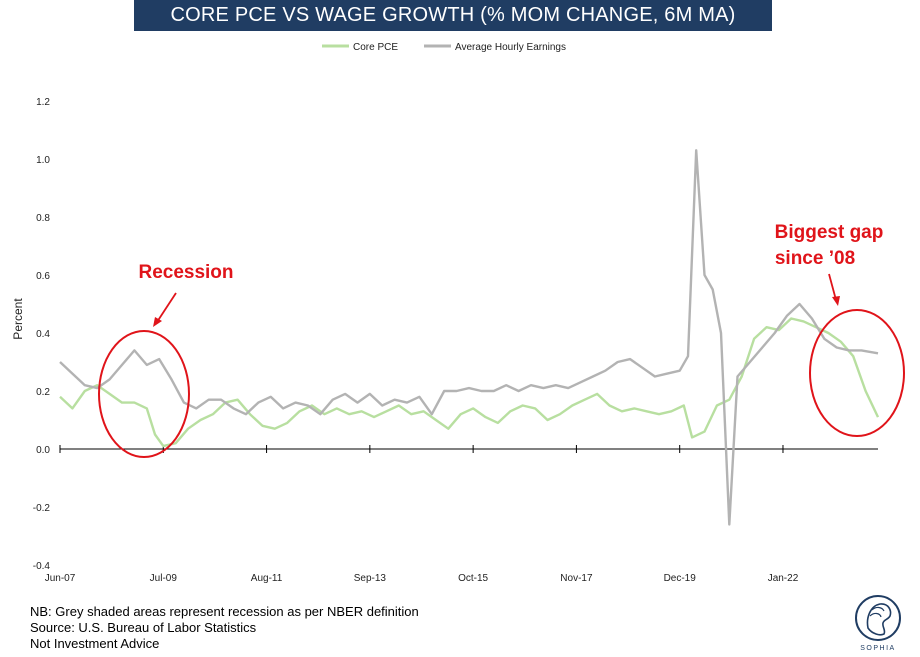 The height and width of the screenshot is (657, 920). I want to click on y-tick-label: -0.2, so click(42, 508).